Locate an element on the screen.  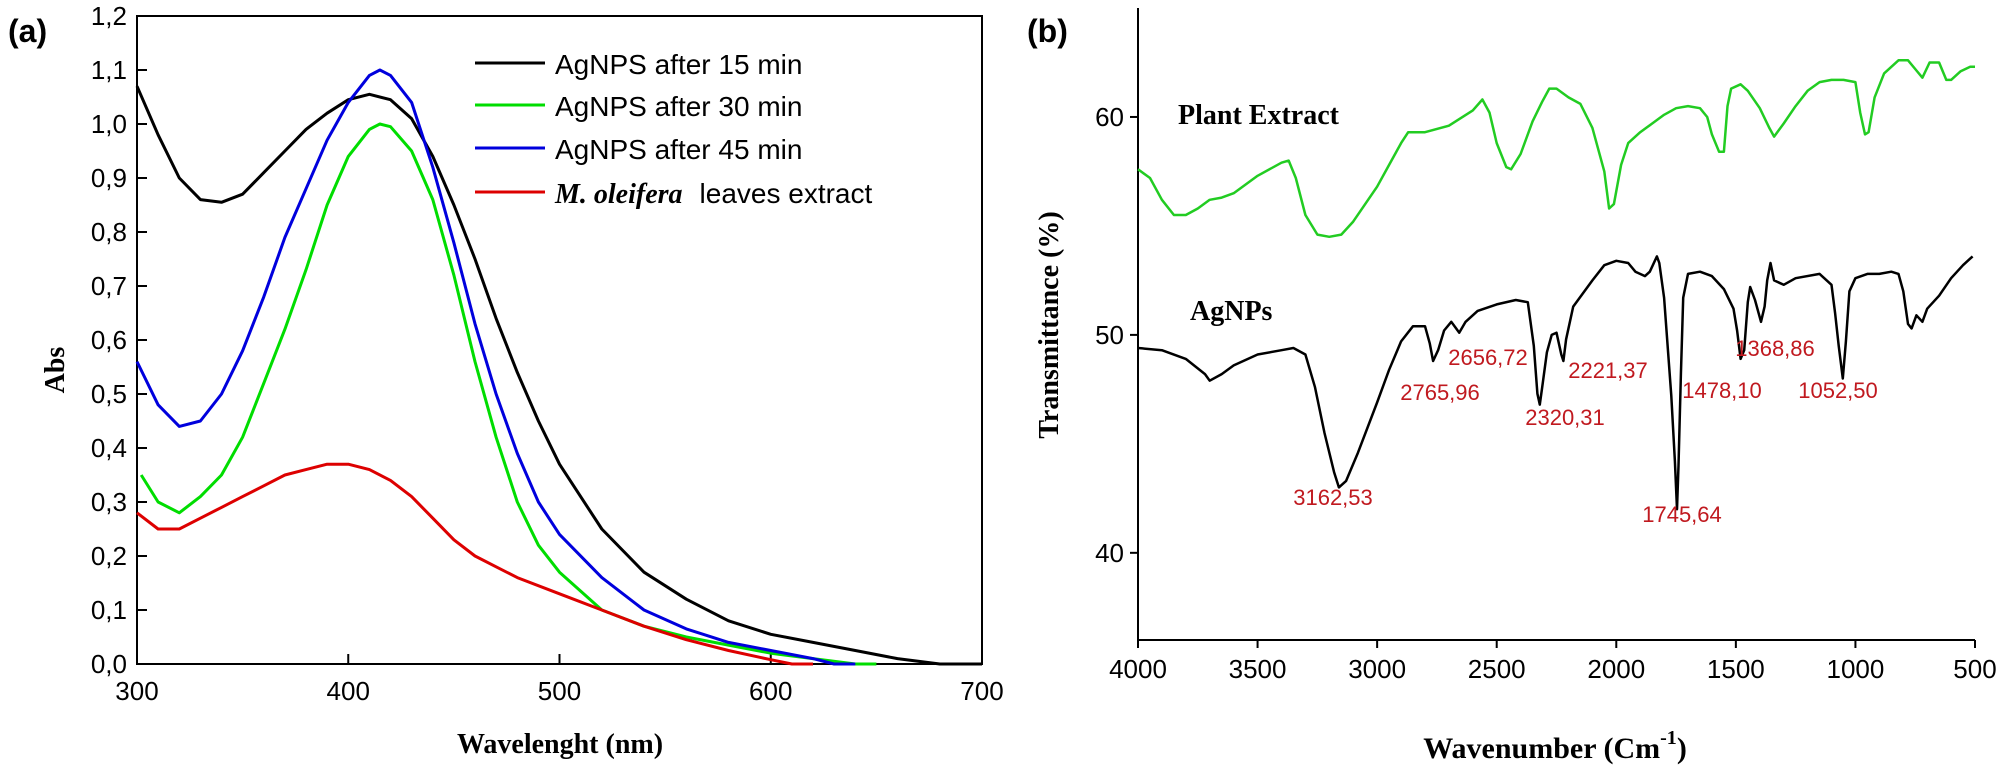
legend-label-extract: M. oleifera leaves extract is located at coordinates (713, 194).